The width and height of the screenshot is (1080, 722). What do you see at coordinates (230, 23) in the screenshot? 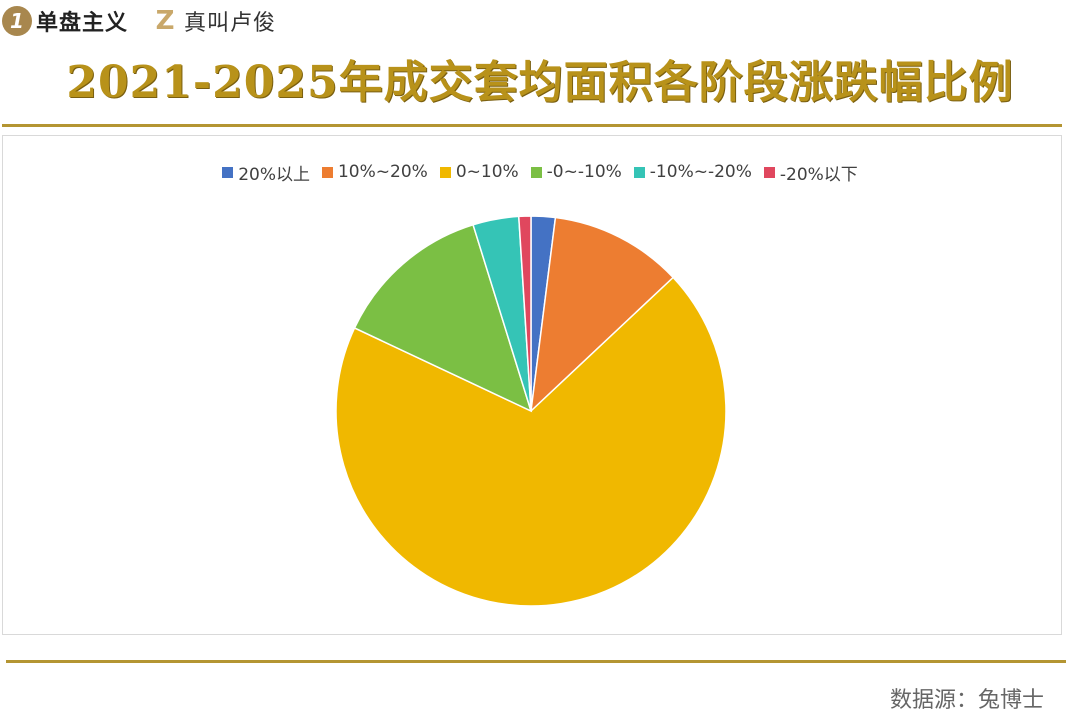
I see `brand-name-2: 真叫卢俊` at bounding box center [230, 23].